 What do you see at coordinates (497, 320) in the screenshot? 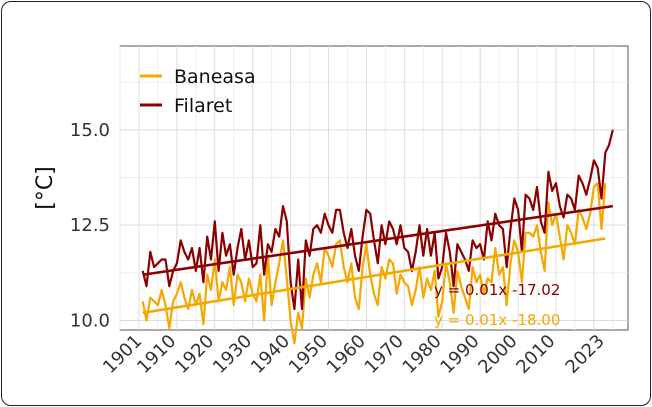
I see `trend-equation-baneasa: y = 0.01x -18.00` at bounding box center [497, 320].